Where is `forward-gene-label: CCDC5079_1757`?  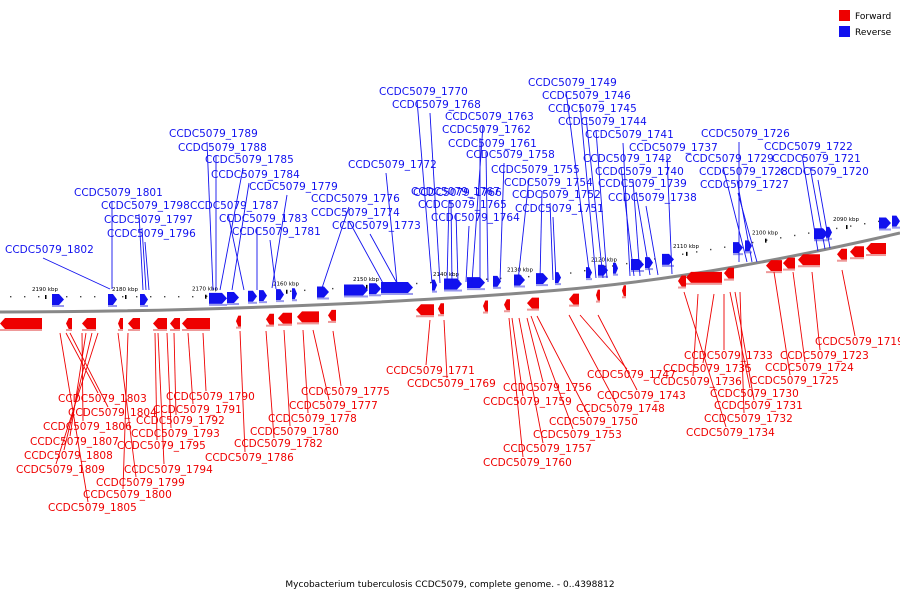 forward-gene-label: CCDC5079_1757 is located at coordinates (547, 449).